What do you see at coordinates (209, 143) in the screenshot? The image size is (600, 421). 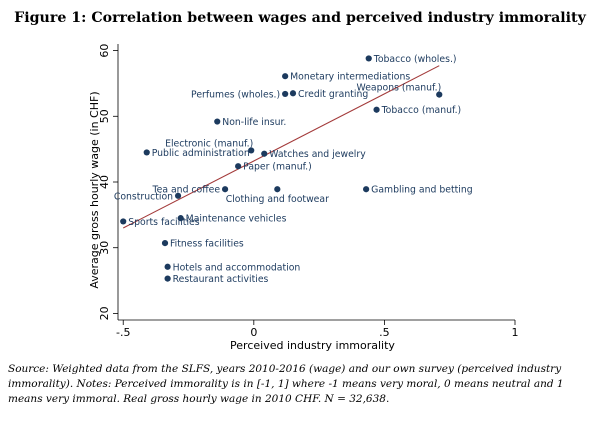 I see `point-label: Electronic (manuf.)` at bounding box center [209, 143].